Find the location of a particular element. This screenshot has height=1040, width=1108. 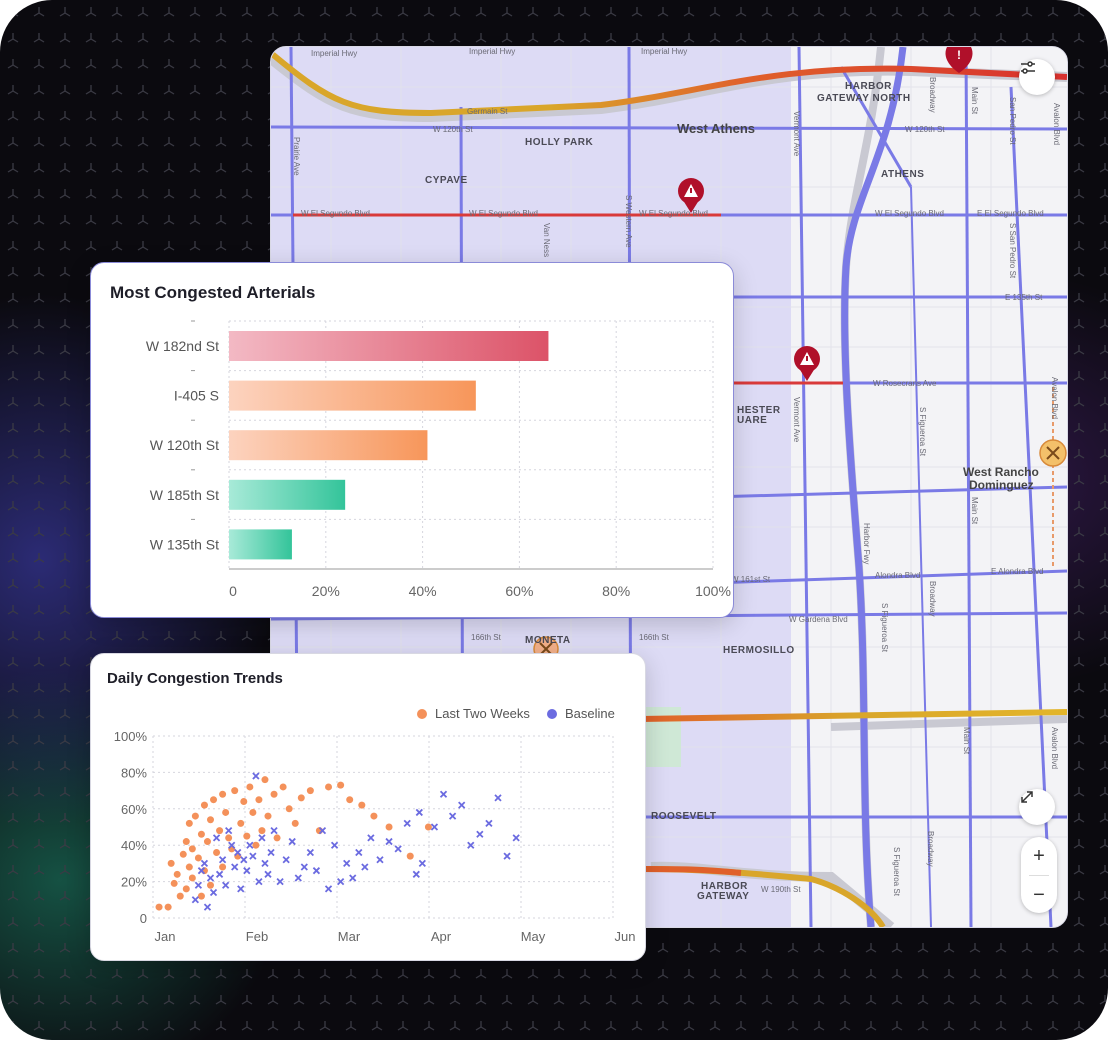

roadwork-marker-avalon is located at coordinates (1053, 453).